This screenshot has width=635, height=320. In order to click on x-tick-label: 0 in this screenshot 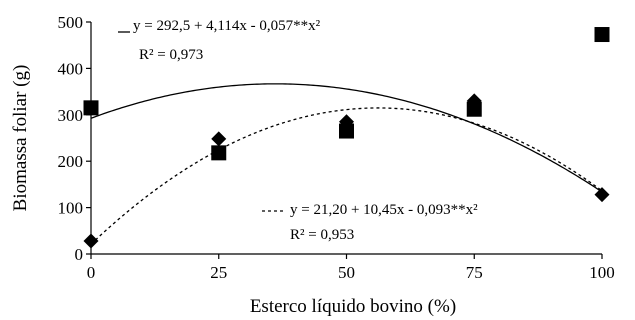, I will do `click(91, 272)`.